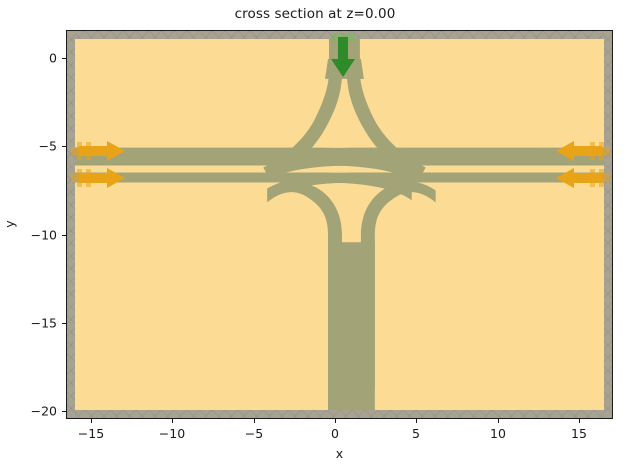 This screenshot has height=472, width=630. I want to click on inflow-arrow-right-upper, so click(583, 151).